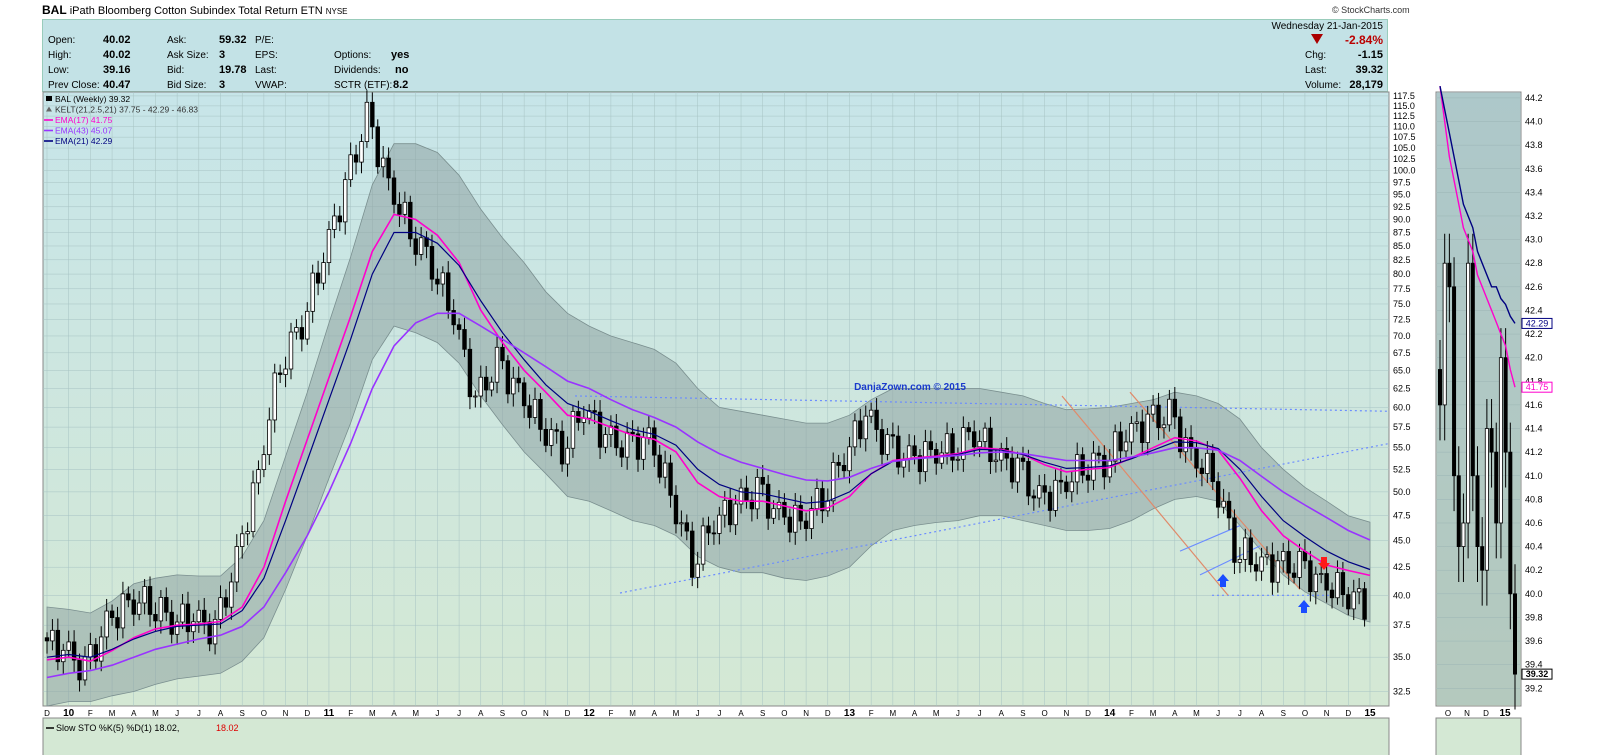 This screenshot has height=755, width=1600. Describe the element at coordinates (1369, 70) in the screenshot. I see `last-price-value: 39.32` at that location.